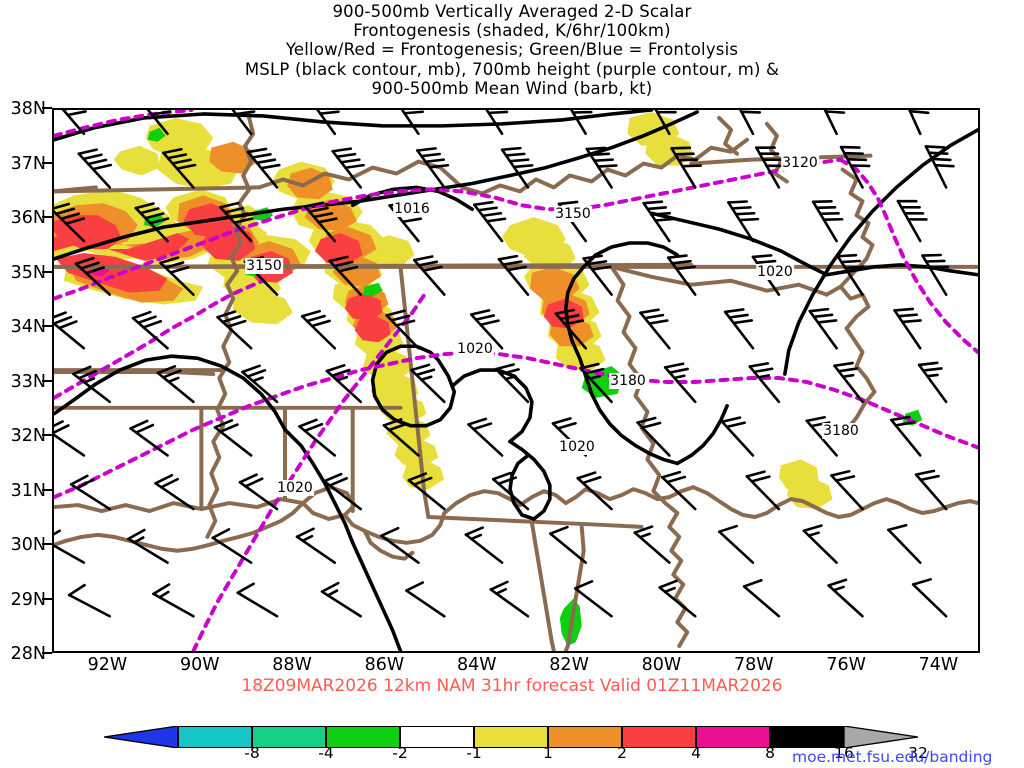 The width and height of the screenshot is (1024, 768). What do you see at coordinates (384, 665) in the screenshot?
I see `x-axis-label: 86W` at bounding box center [384, 665].